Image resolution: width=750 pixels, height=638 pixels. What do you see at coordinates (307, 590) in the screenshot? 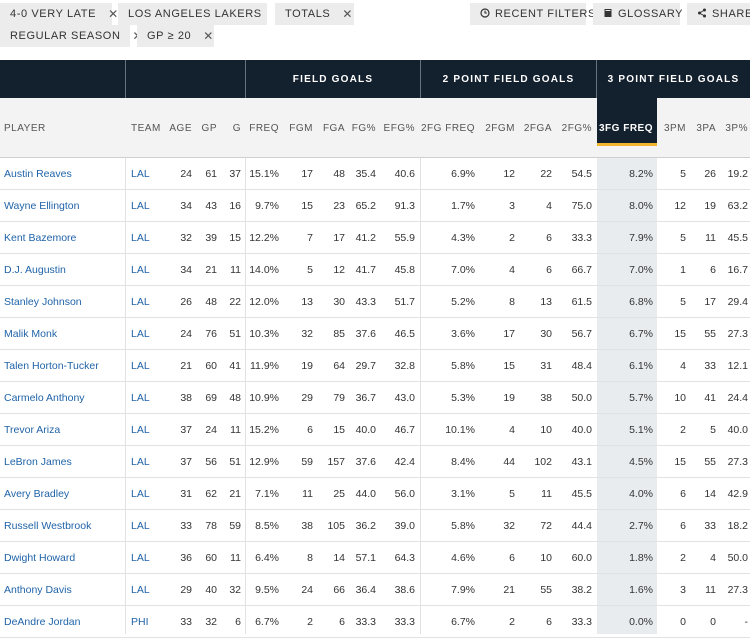
I see `stat-cell-fgm: 24` at bounding box center [307, 590].